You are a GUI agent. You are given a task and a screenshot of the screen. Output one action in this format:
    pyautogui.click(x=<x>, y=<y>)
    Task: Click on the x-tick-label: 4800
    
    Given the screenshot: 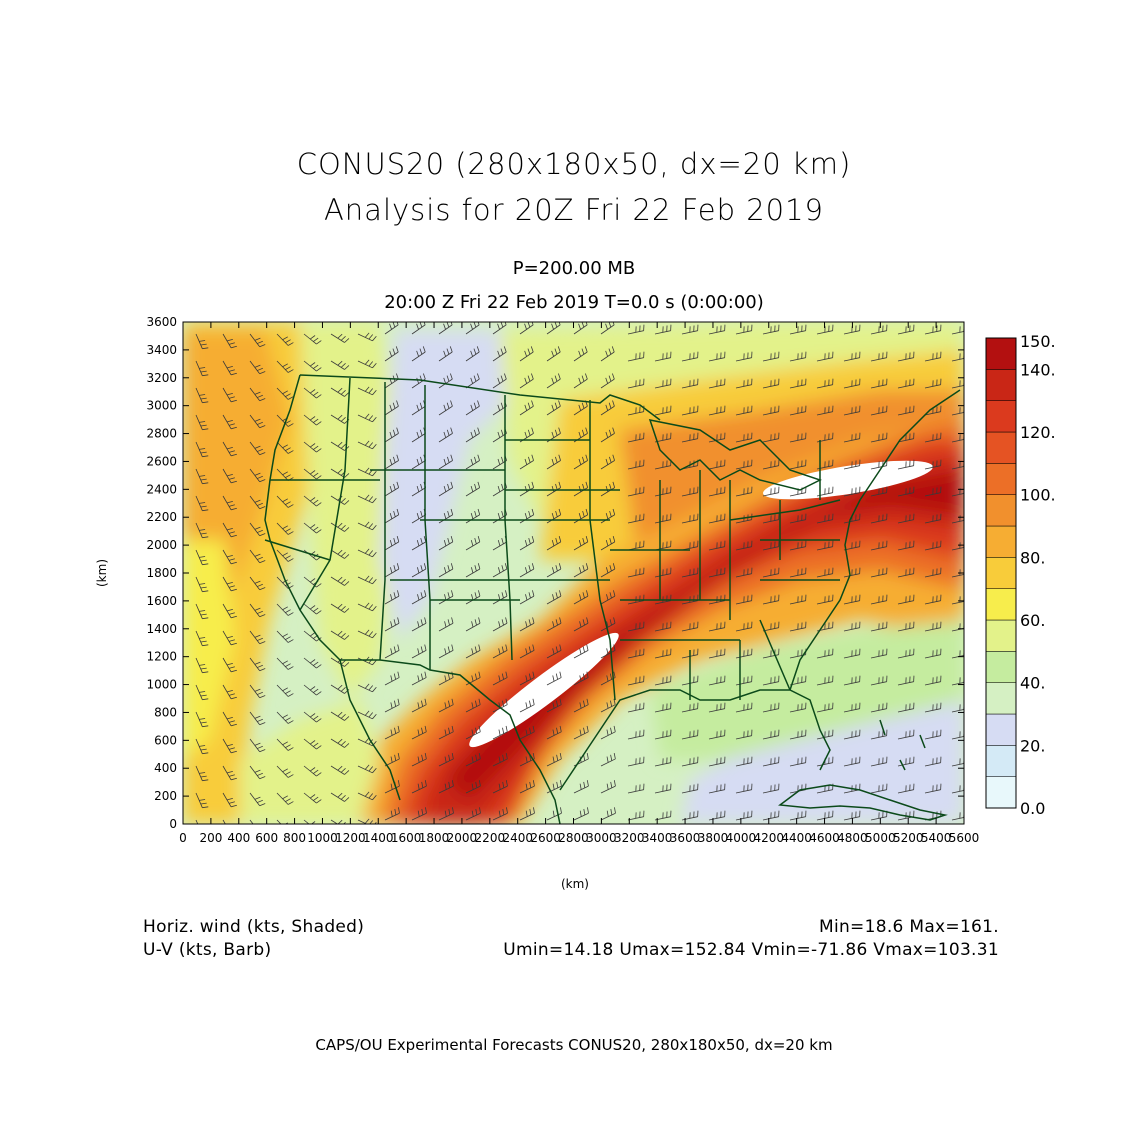 What is the action you would take?
    pyautogui.click(x=852, y=838)
    